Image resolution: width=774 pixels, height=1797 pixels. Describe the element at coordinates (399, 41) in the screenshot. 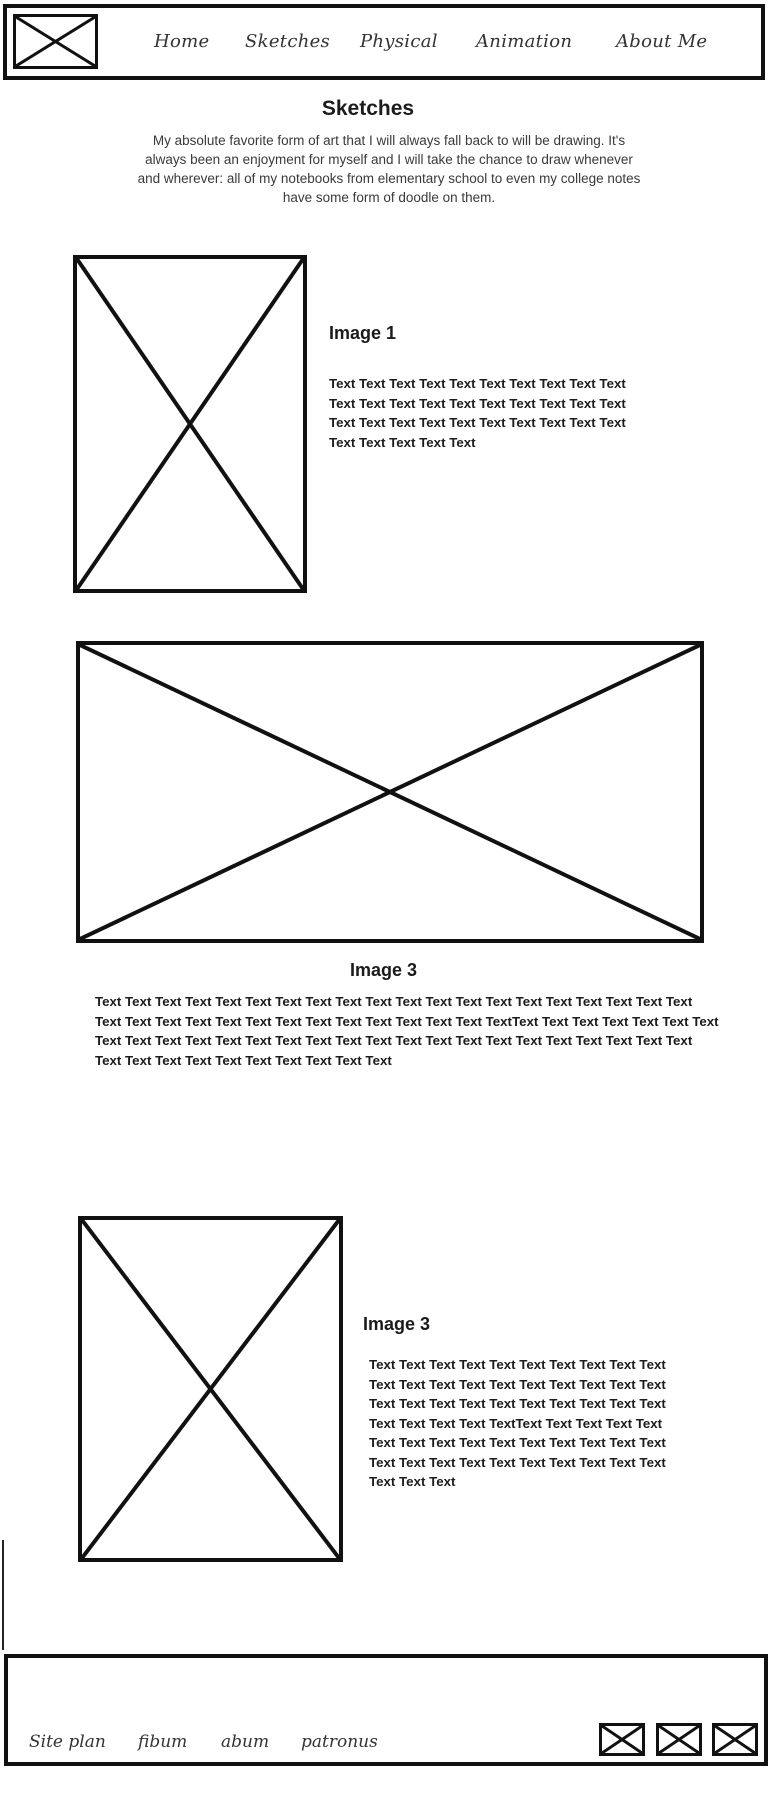

I see `nav-physical: Physical` at that location.